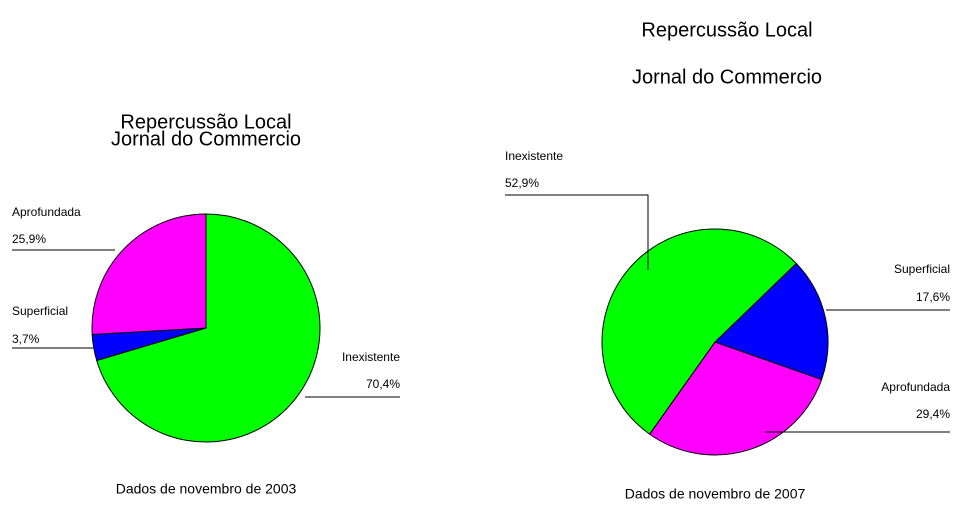 This screenshot has width=955, height=513. I want to click on slice-value-label: 3,7%, so click(26, 339).